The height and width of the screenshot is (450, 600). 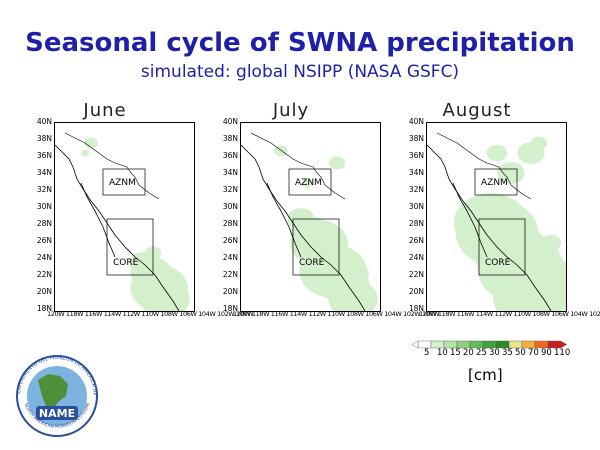 What do you see at coordinates (564, 344) in the screenshot?
I see `colorbar-max-arrow` at bounding box center [564, 344].